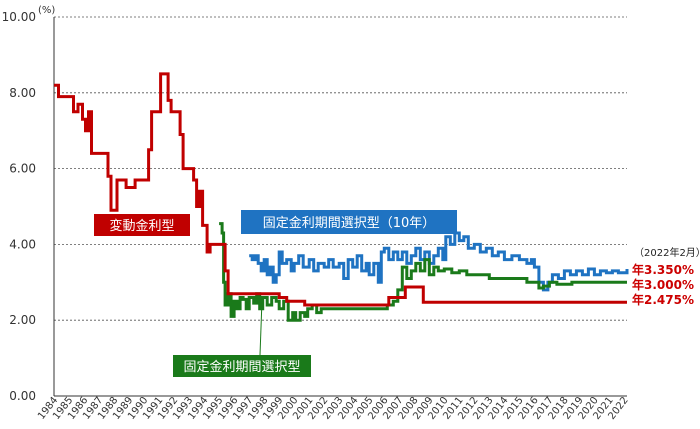 Image resolution: width=700 pixels, height=429 pixels. I want to click on y-axis-unit: (%), so click(46, 10).